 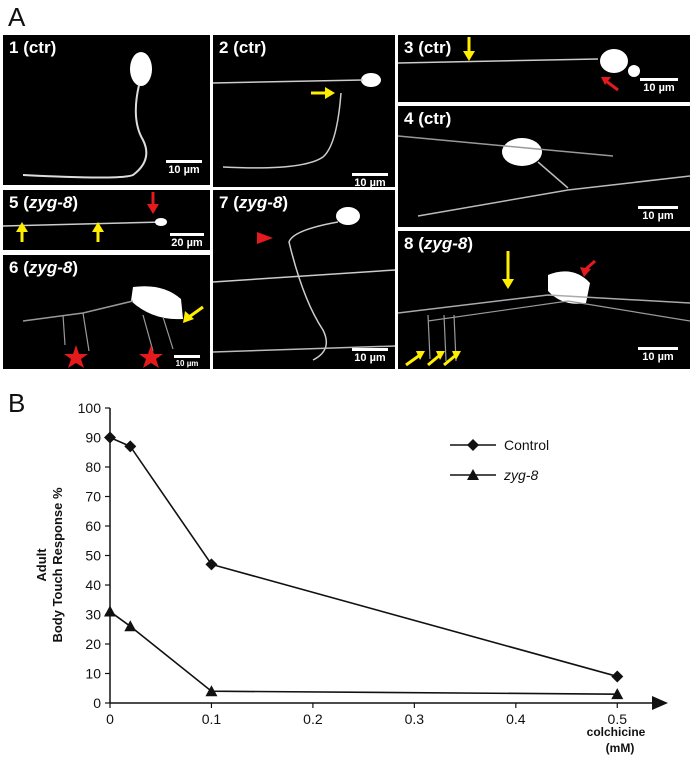 I want to click on panel-label: 2 (ctr), so click(x=243, y=47).